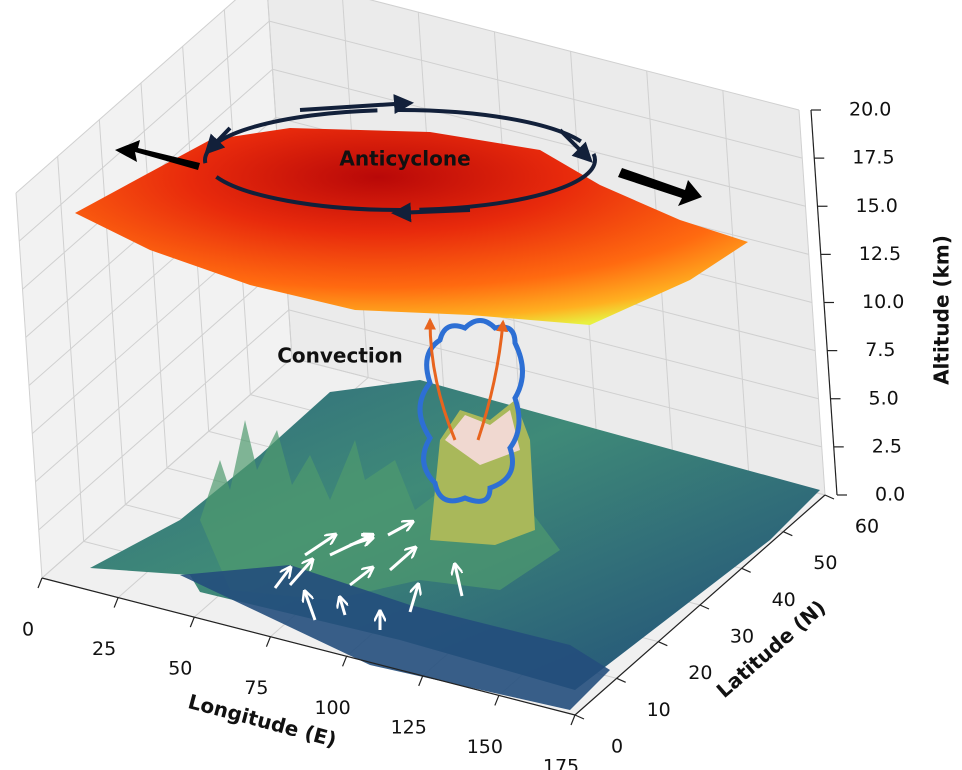  What do you see at coordinates (771, 649) in the screenshot?
I see `y-axis-label: Latitude (N)` at bounding box center [771, 649].